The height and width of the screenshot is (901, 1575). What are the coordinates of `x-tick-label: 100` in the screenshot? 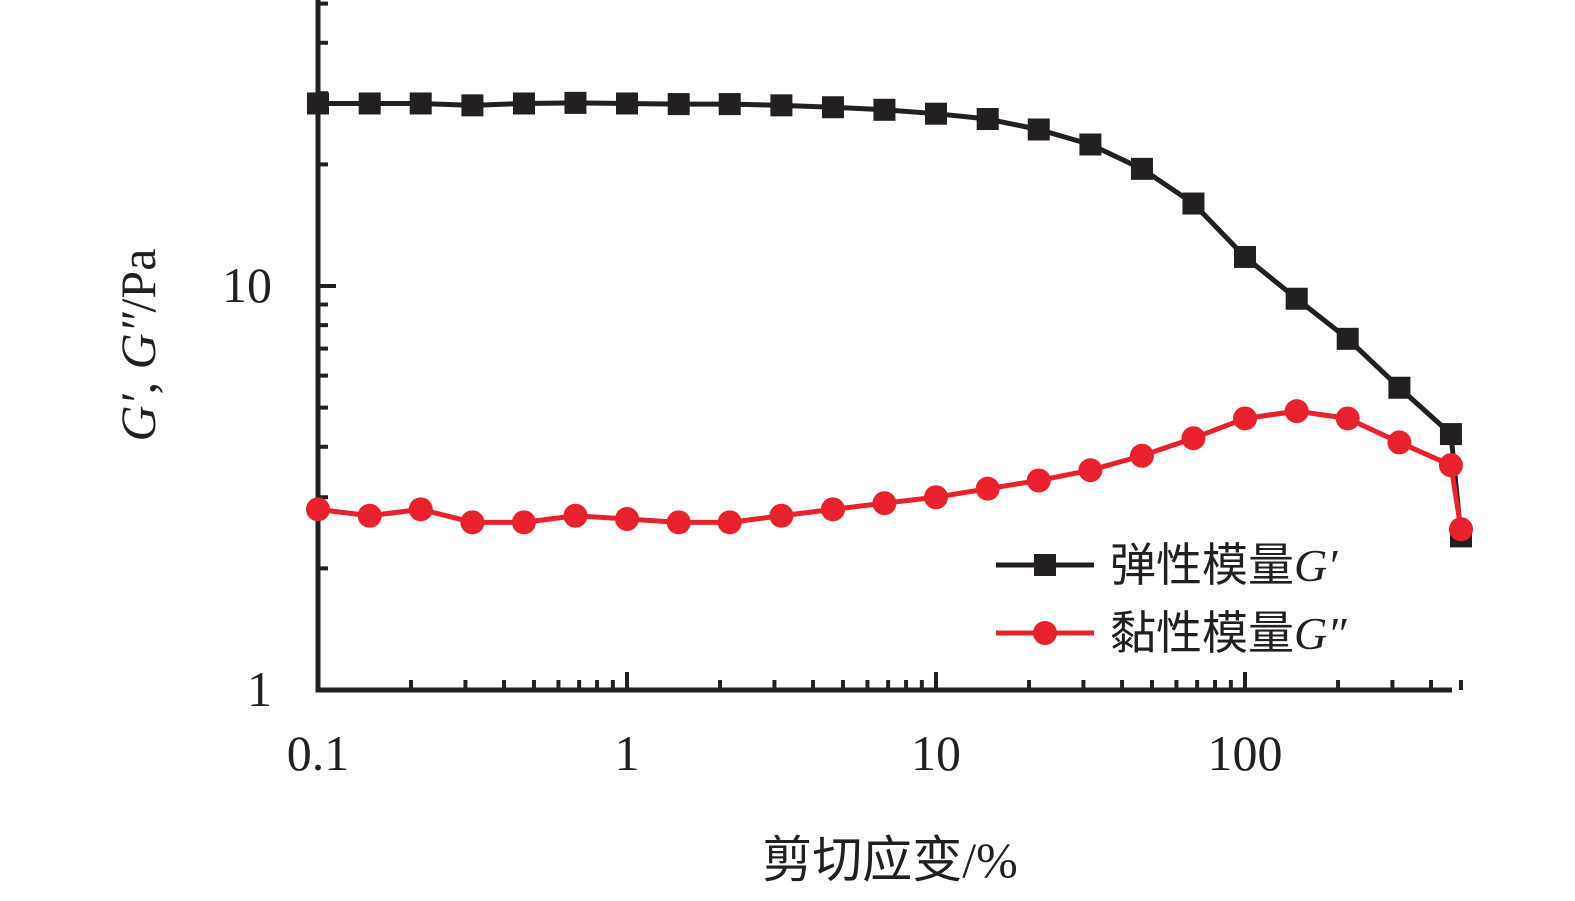 It's located at (1245, 753).